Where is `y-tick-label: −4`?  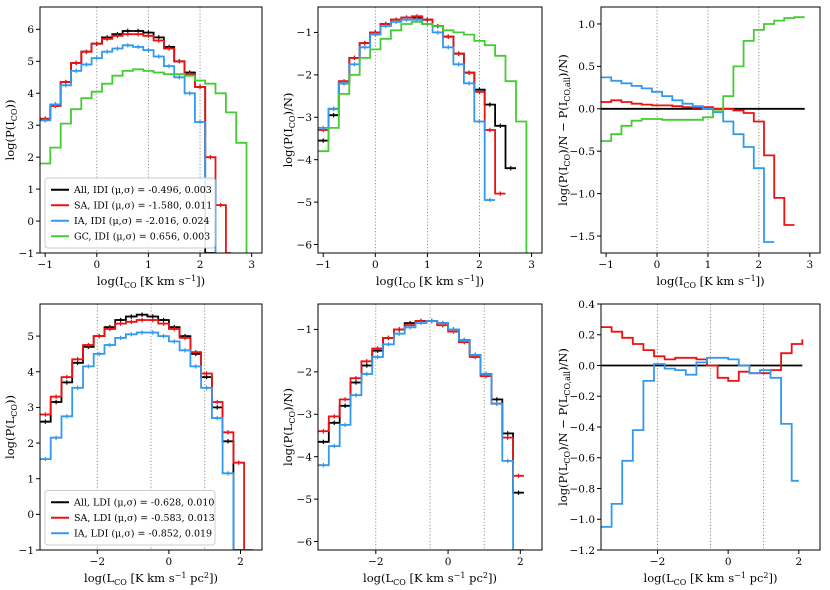 y-tick-label: −4 is located at coordinates (305, 160).